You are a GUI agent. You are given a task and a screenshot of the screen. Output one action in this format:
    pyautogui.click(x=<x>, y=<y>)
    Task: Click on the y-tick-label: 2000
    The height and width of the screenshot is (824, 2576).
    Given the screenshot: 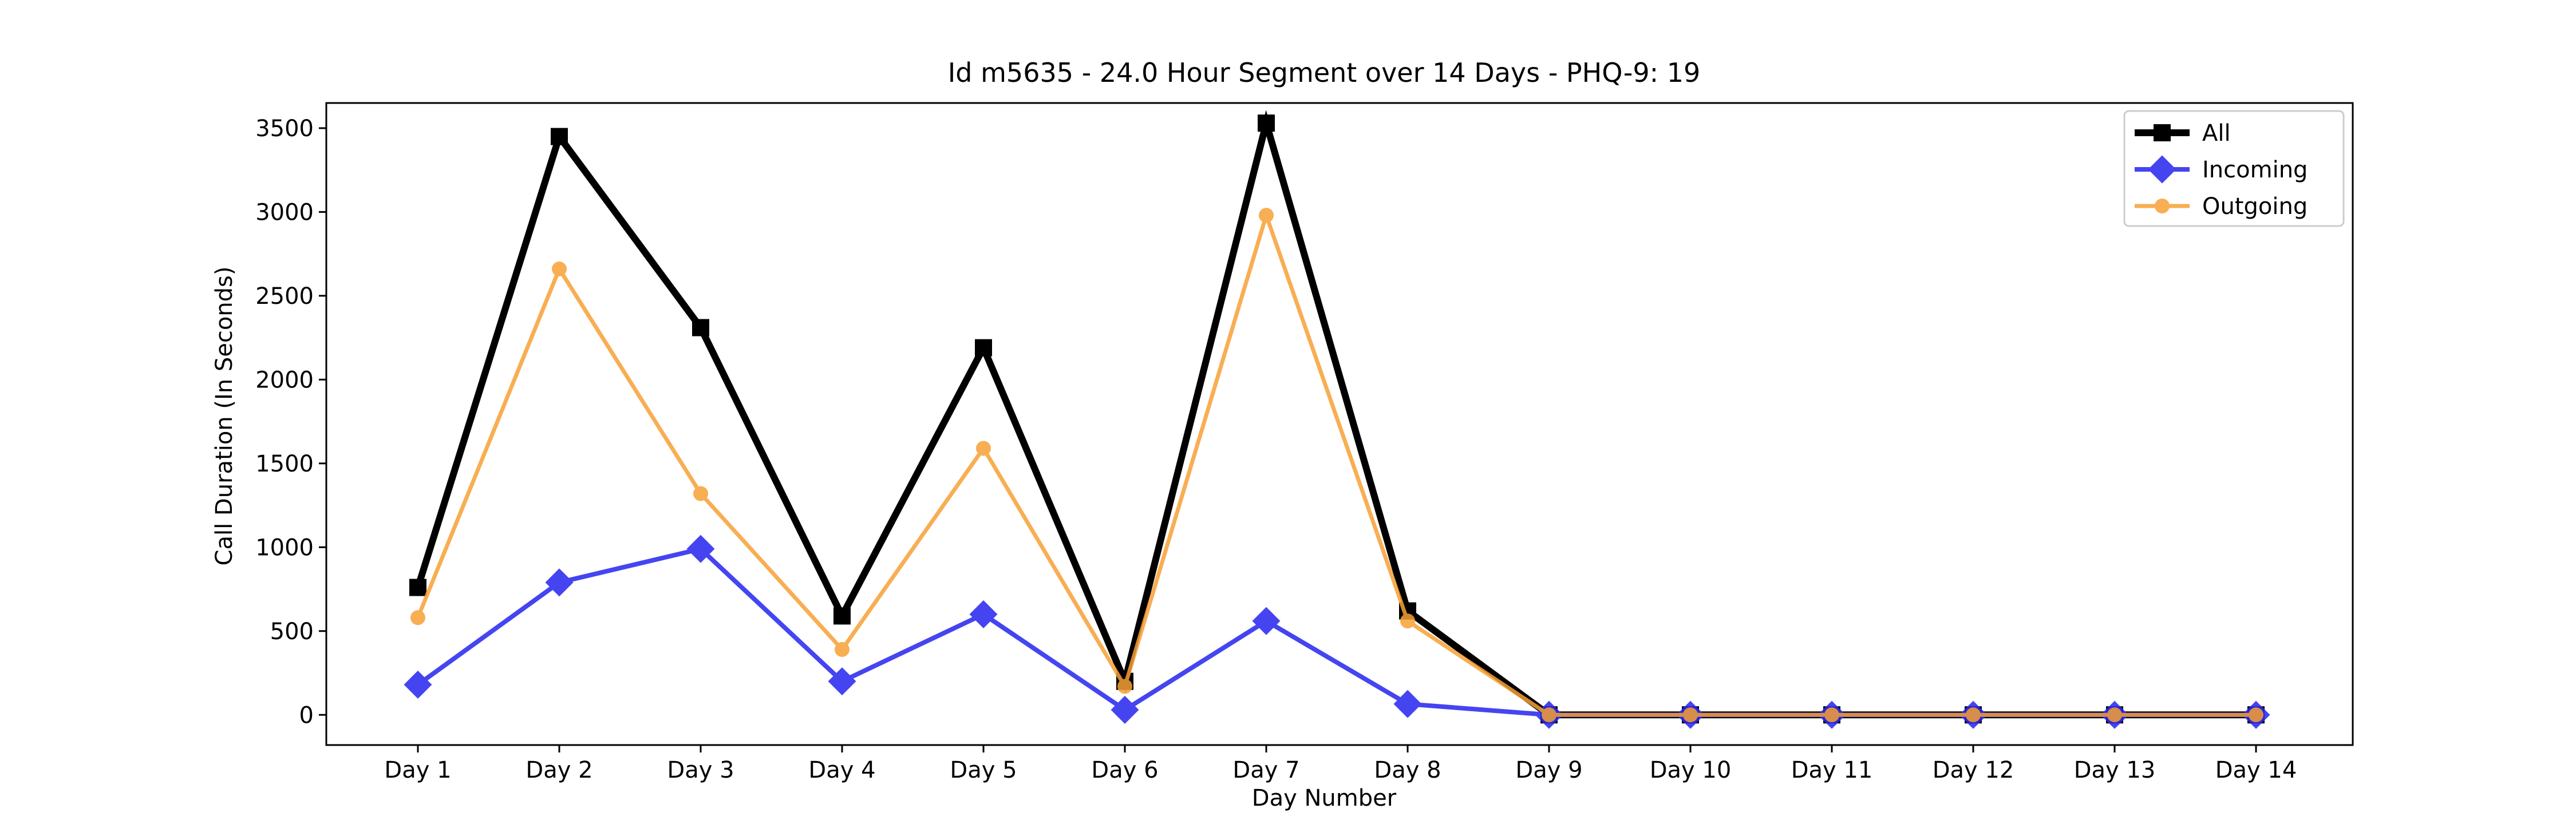 What is the action you would take?
    pyautogui.click(x=284, y=380)
    